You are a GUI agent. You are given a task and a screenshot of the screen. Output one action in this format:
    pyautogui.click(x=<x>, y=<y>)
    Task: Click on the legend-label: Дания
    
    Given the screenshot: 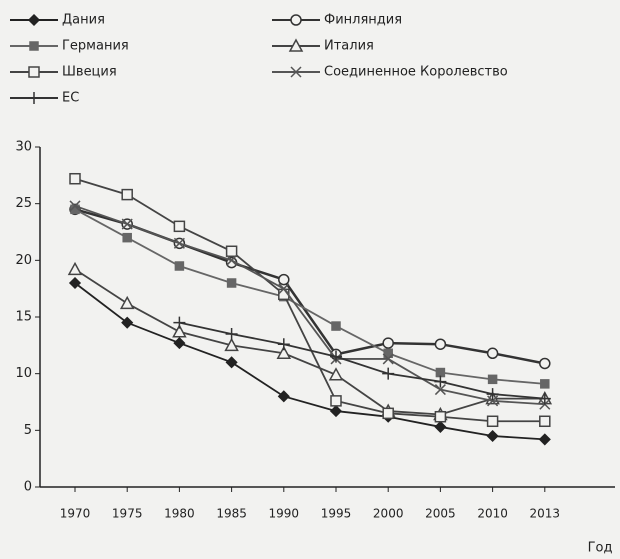 What is the action you would take?
    pyautogui.click(x=83, y=20)
    